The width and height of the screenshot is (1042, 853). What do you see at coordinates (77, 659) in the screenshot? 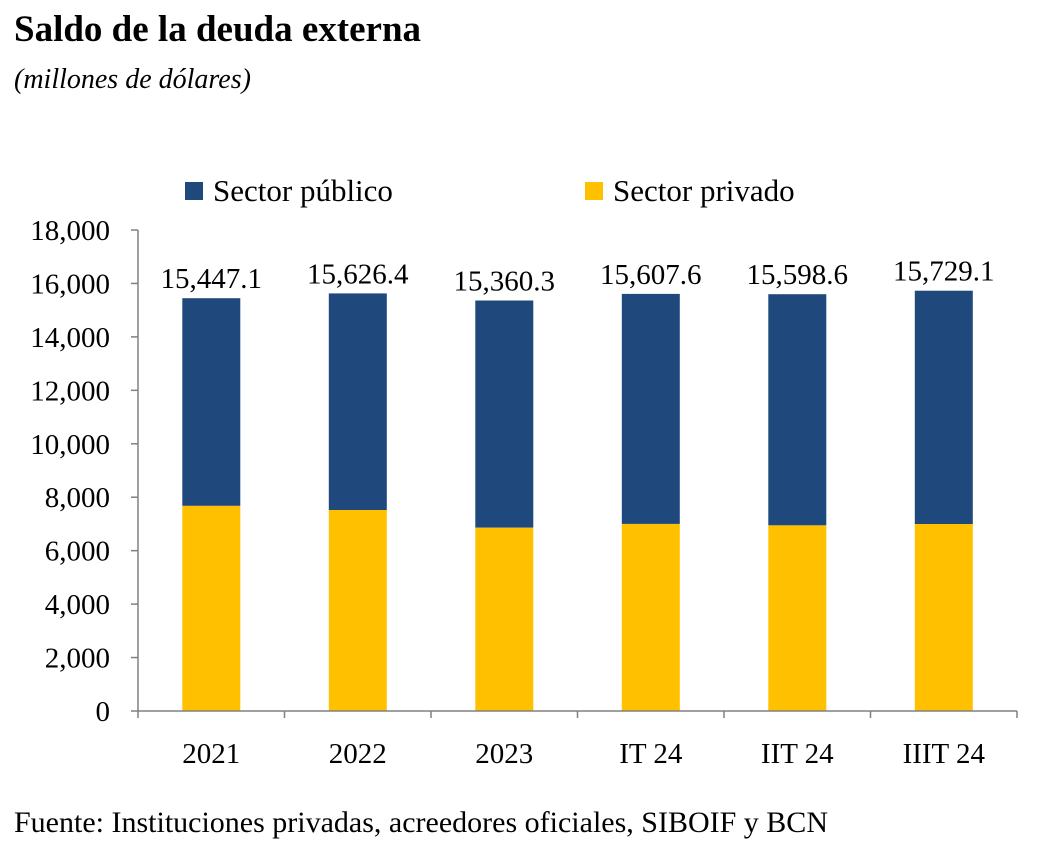
I see `y-tick-label: 2,000` at bounding box center [77, 659].